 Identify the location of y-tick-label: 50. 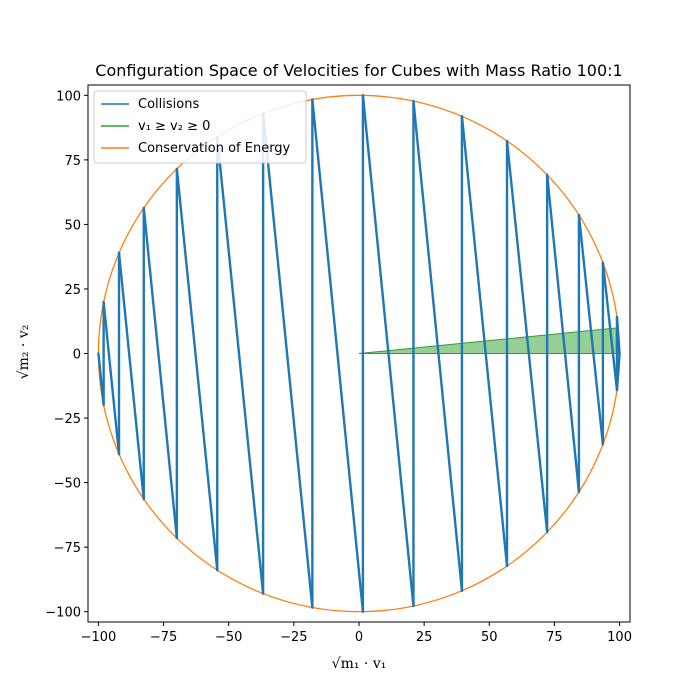
(72, 225).